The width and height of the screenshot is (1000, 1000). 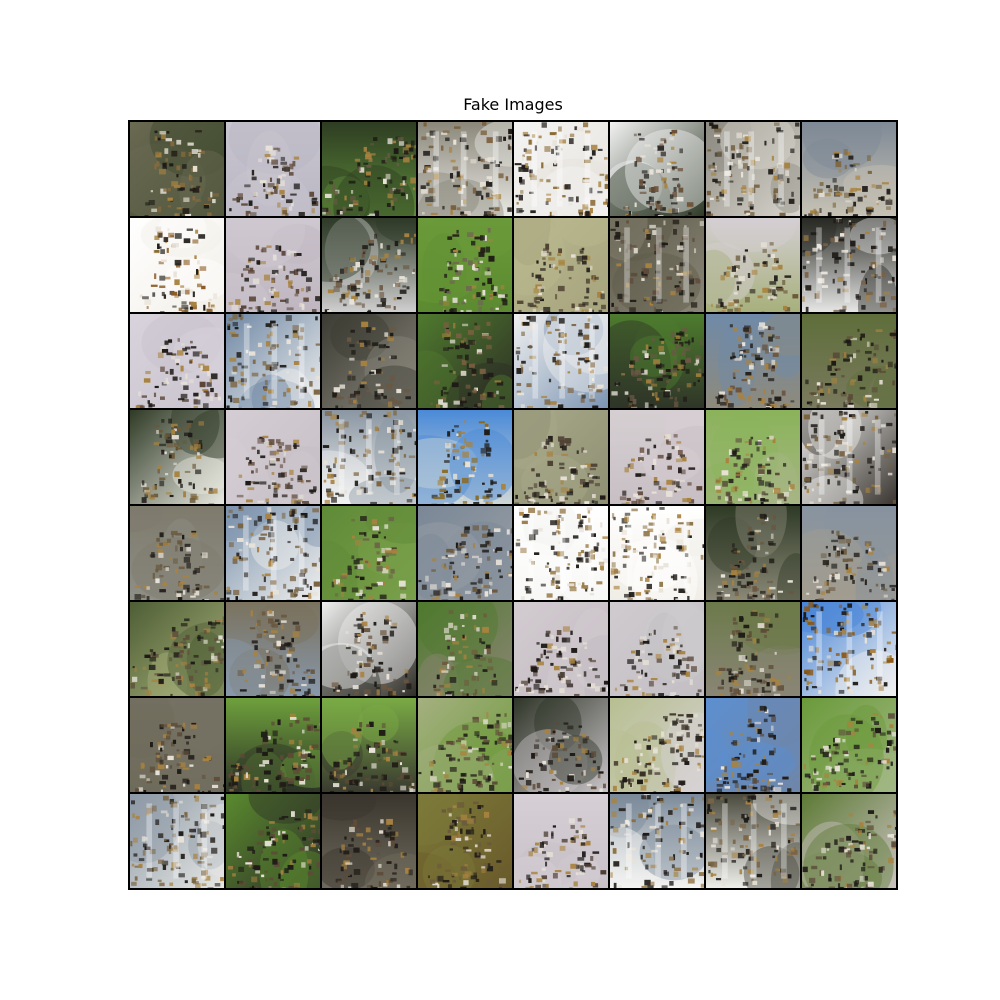 What do you see at coordinates (657, 649) in the screenshot?
I see `image-tile` at bounding box center [657, 649].